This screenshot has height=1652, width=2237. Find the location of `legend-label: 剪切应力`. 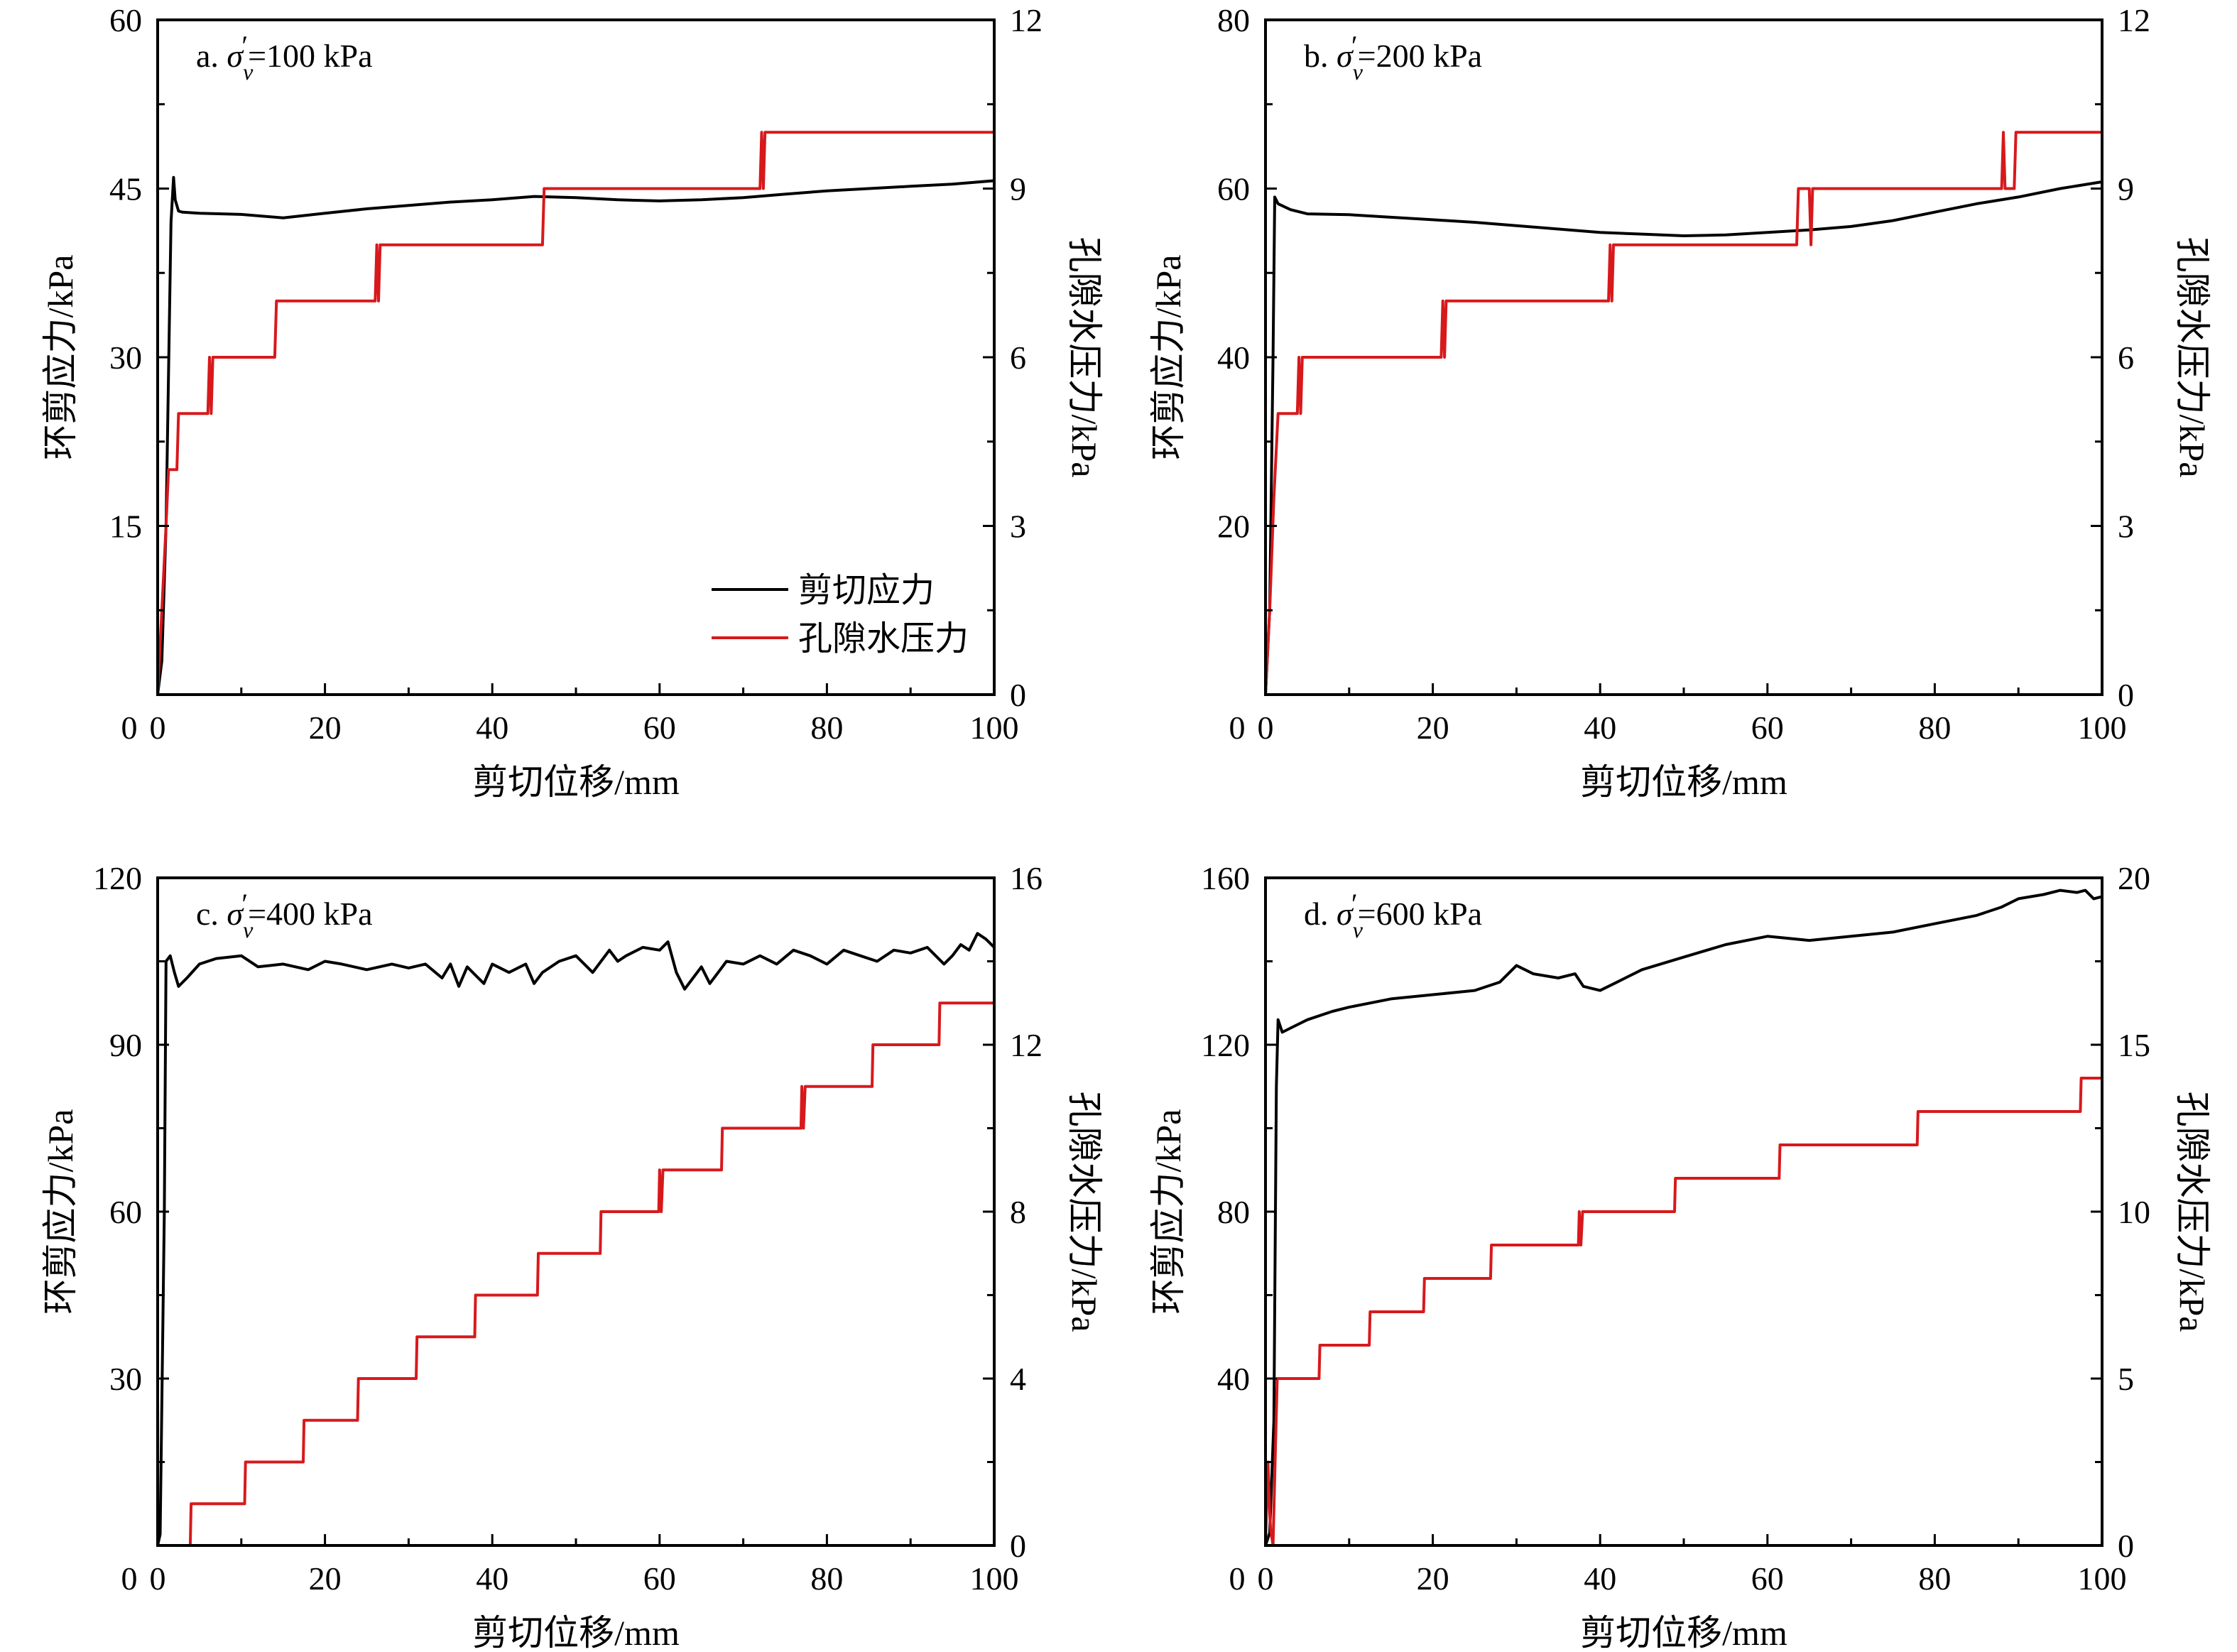

legend-label: 剪切应力 is located at coordinates (867, 590).